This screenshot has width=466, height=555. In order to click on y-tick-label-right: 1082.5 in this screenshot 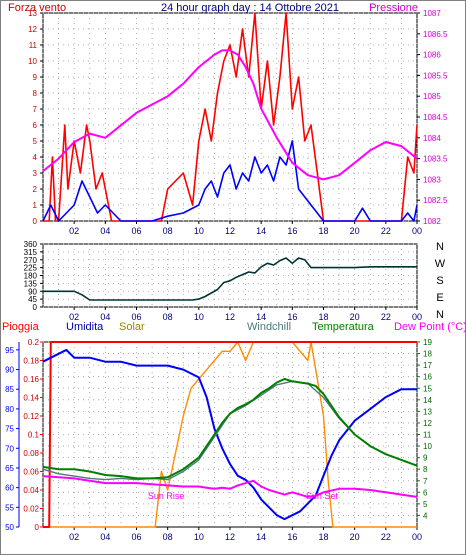, I will do `click(435, 200)`.